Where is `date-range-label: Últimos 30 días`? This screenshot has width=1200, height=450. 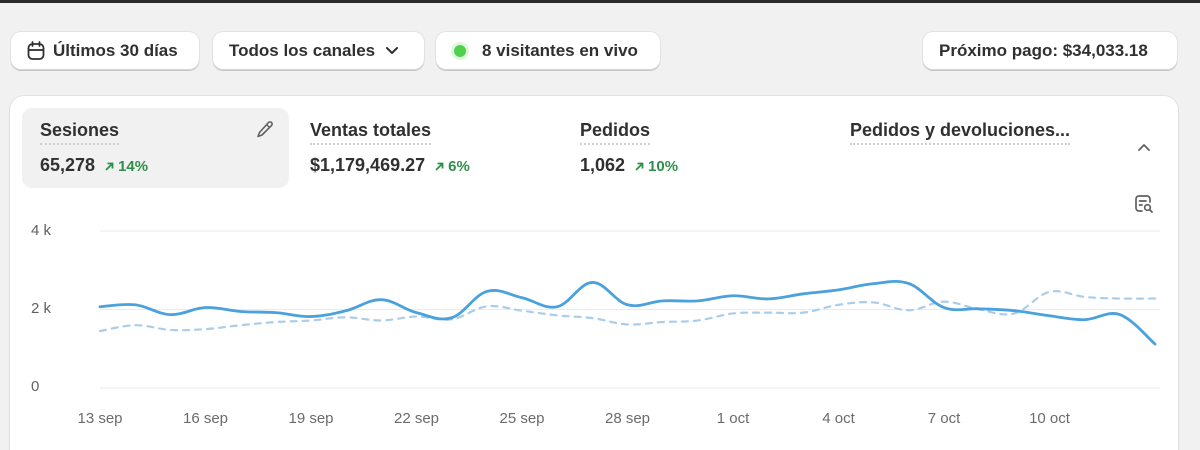
date-range-label: Últimos 30 días is located at coordinates (115, 50).